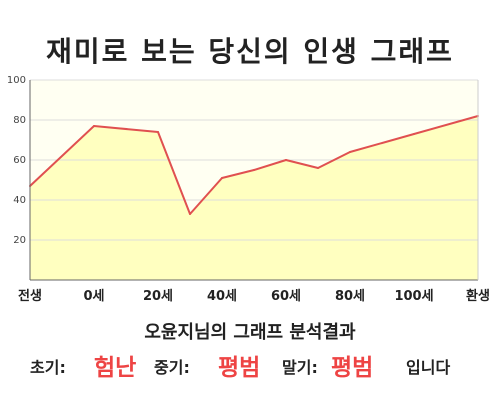  I want to click on result-summary: 초기: 험난 중기: 평범 말기: 평범 입니다, so click(250, 364).